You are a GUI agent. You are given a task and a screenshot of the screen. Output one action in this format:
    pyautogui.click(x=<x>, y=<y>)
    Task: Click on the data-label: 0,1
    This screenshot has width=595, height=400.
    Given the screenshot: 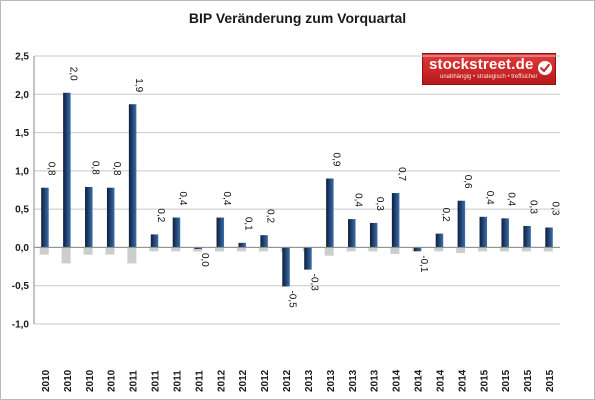 What is the action you would take?
    pyautogui.click(x=248, y=224)
    